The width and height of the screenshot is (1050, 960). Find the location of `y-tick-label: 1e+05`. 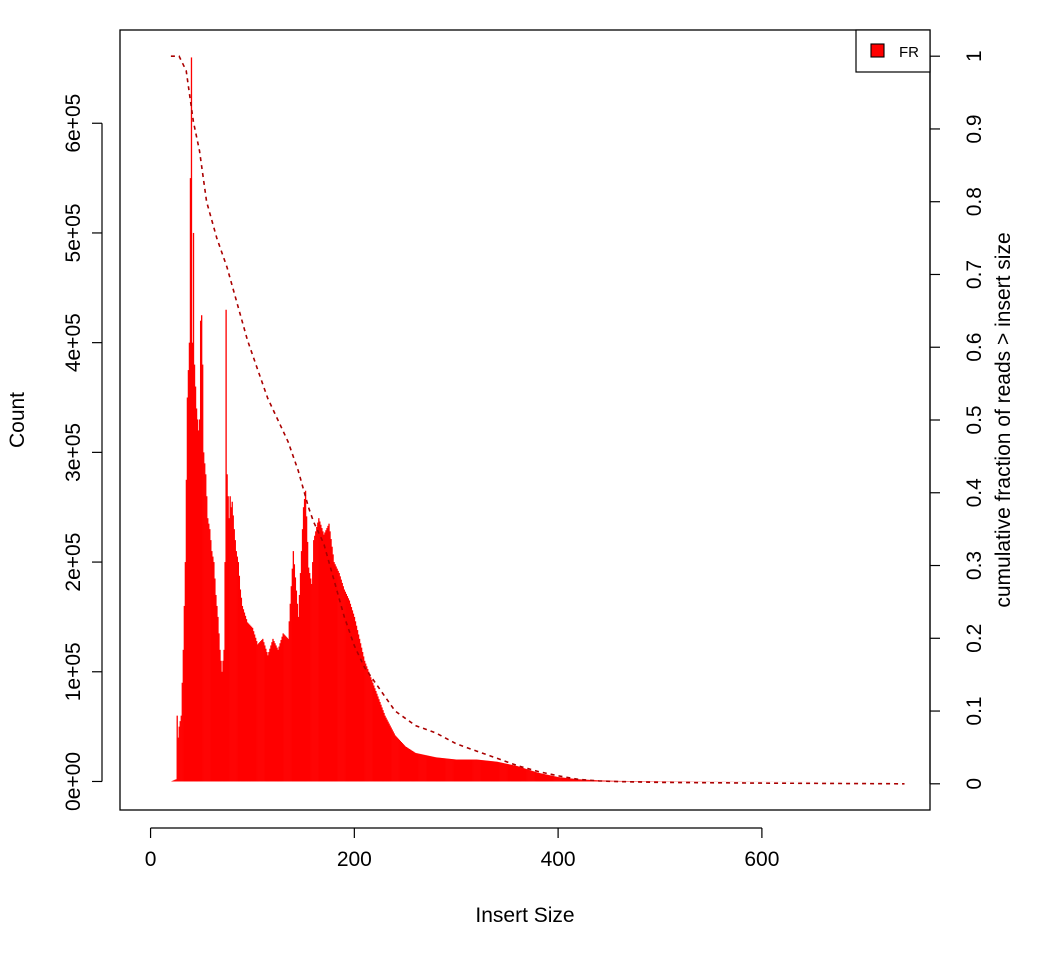

y-tick-label: 1e+05 is located at coordinates (73, 671).